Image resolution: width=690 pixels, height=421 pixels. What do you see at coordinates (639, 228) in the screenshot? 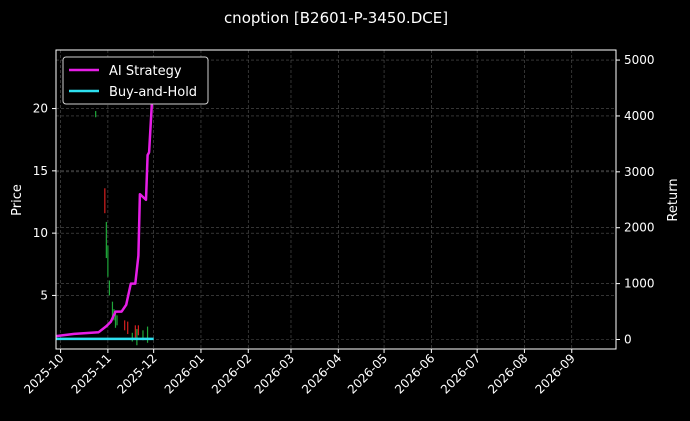
I see `right-tick-label: 2000` at bounding box center [639, 228].